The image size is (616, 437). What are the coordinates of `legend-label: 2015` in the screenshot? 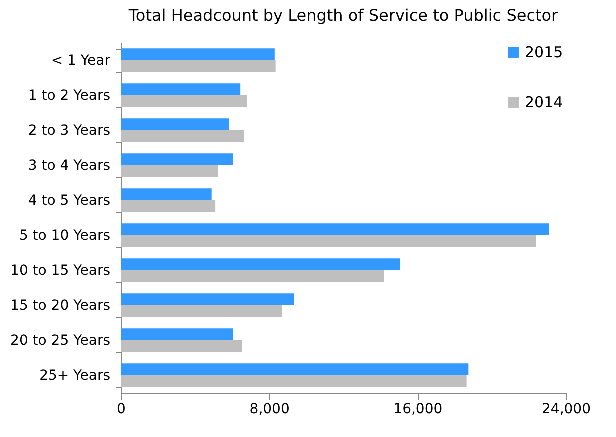 It's located at (544, 53).